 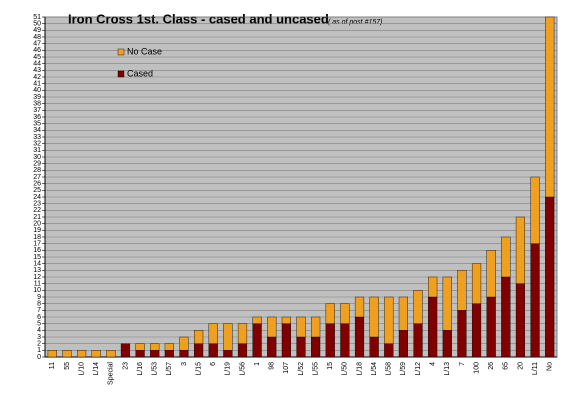 What do you see at coordinates (37, 164) in the screenshot?
I see `y-tick-label: 29` at bounding box center [37, 164].